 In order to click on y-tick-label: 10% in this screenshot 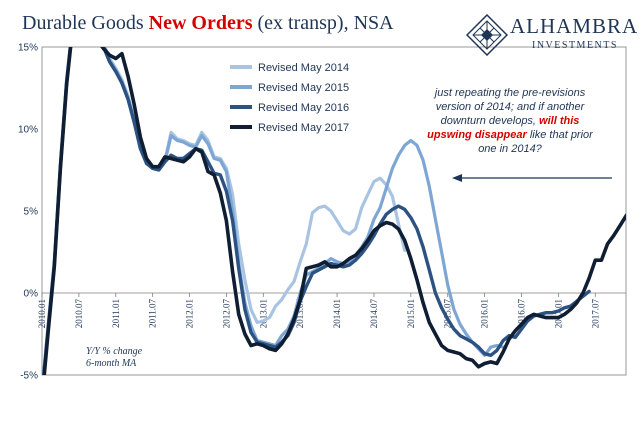, I will do `click(28, 130)`.